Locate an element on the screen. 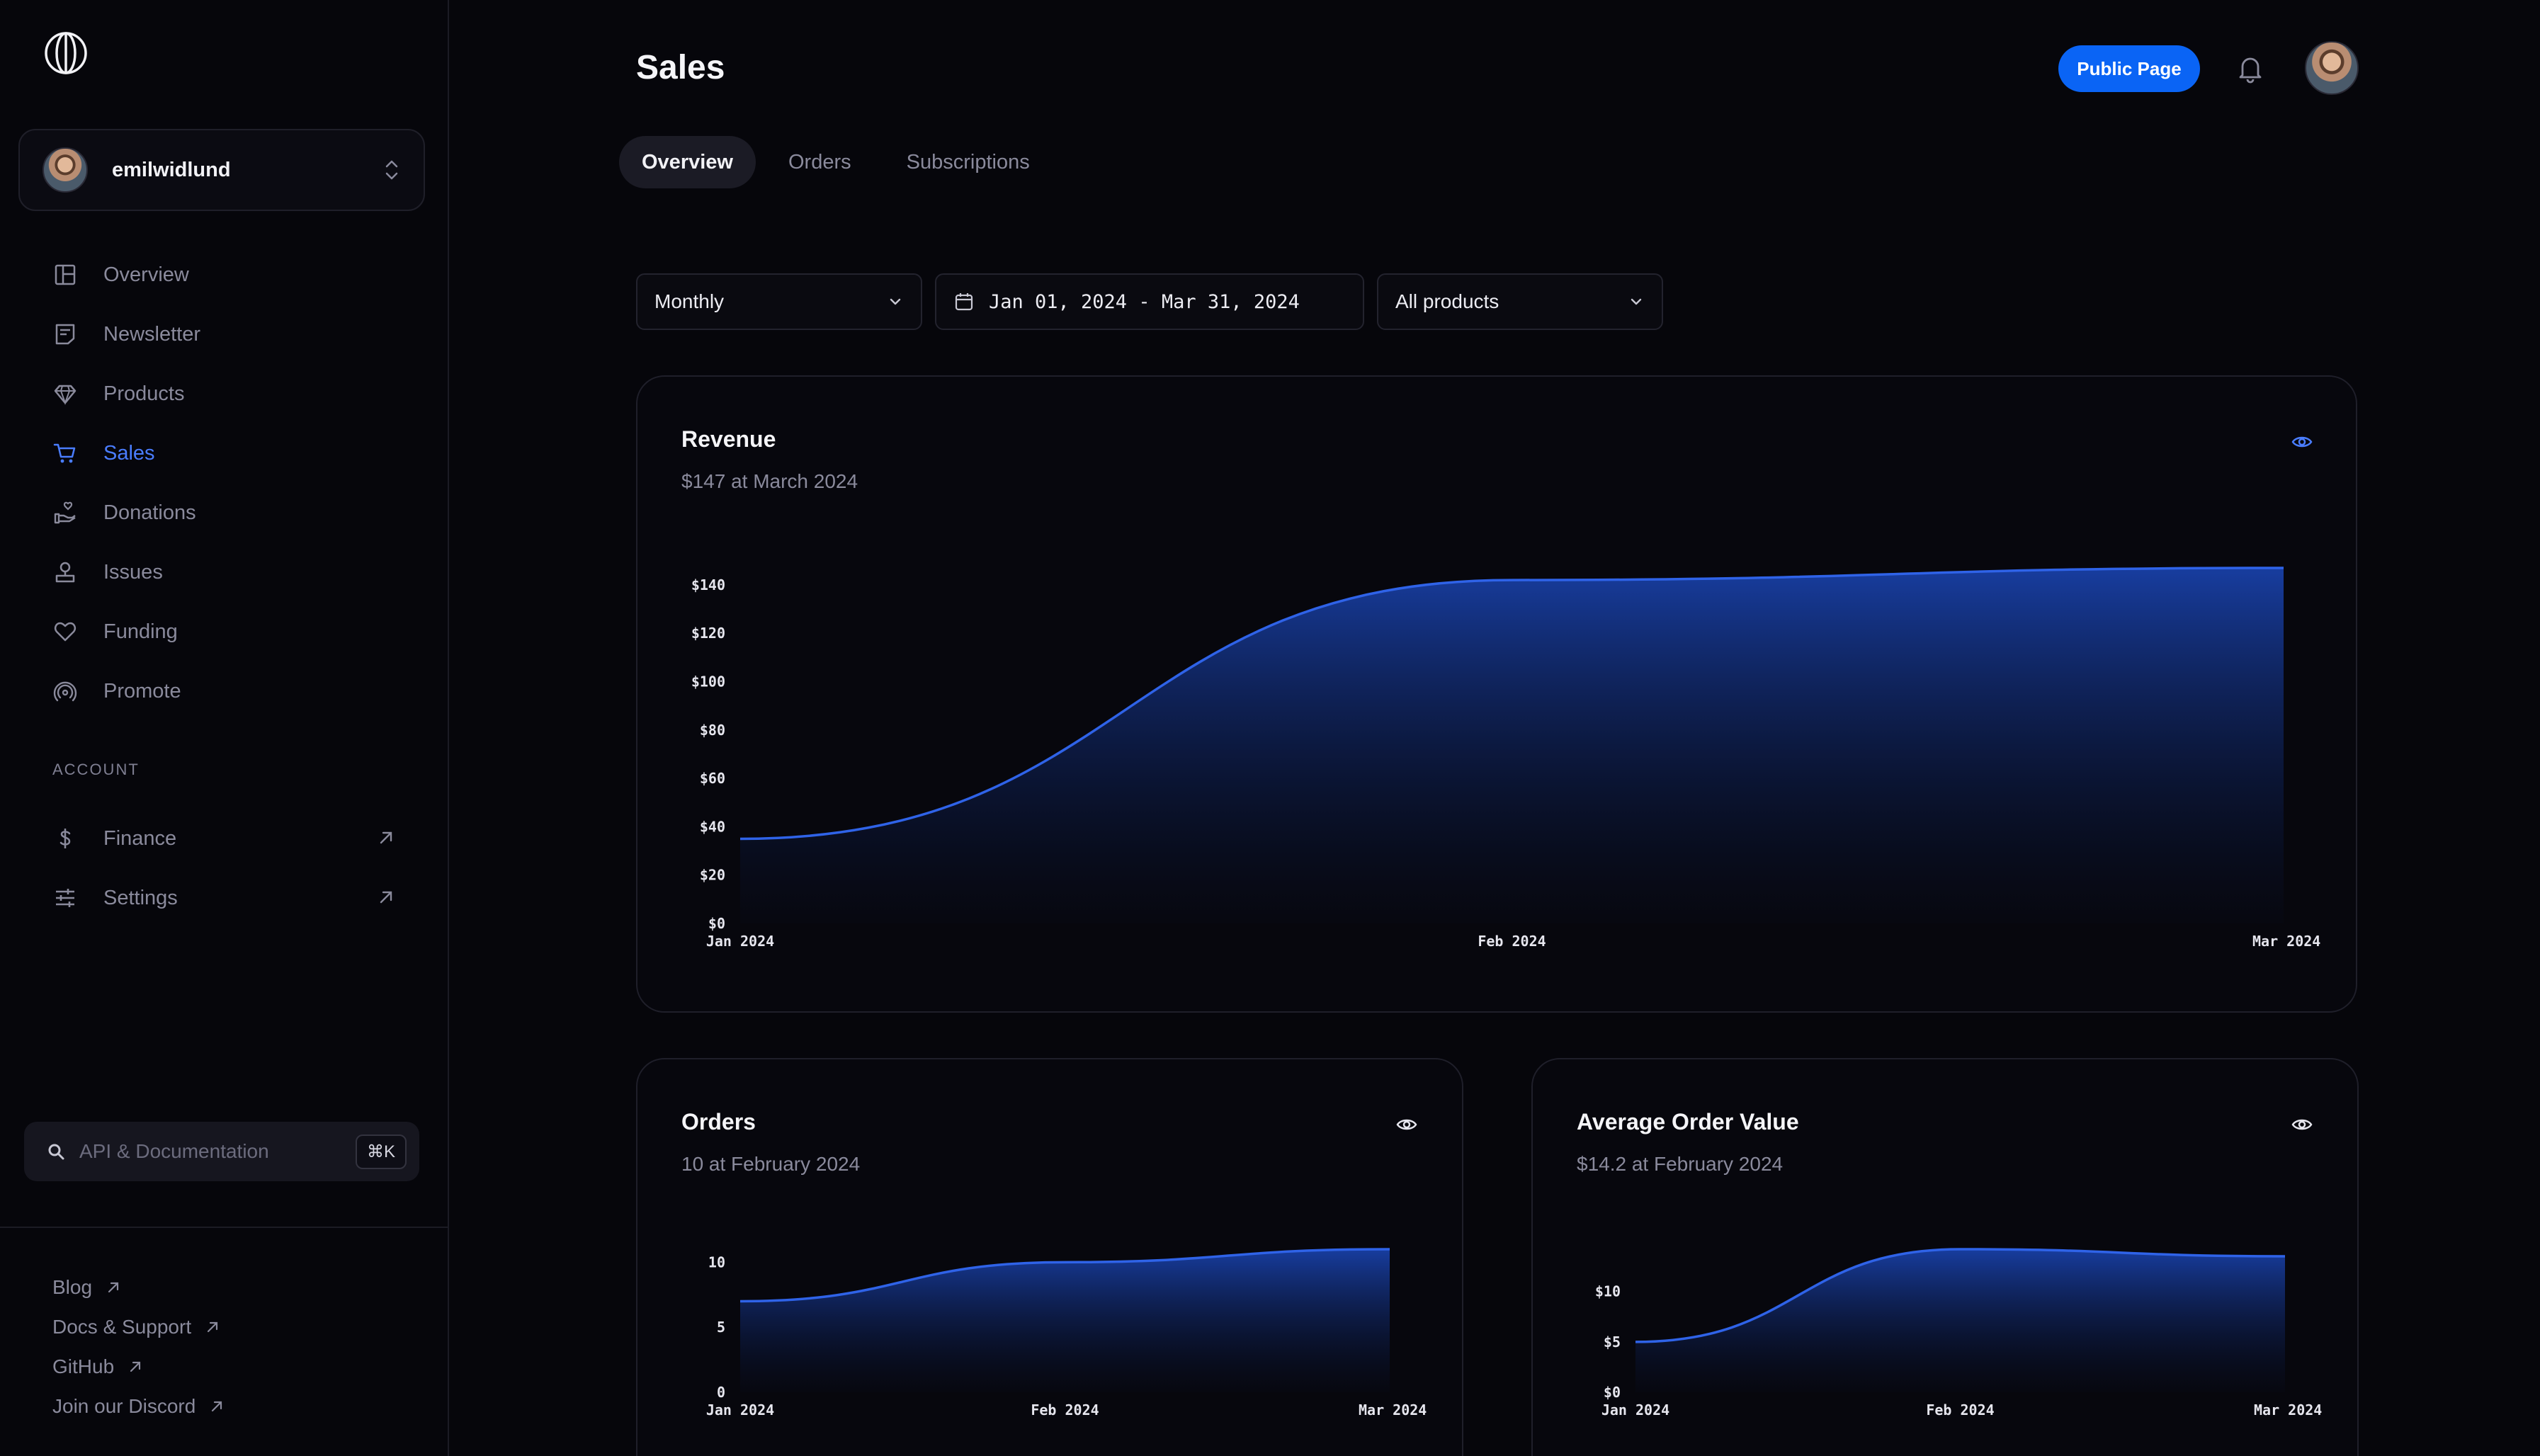 The height and width of the screenshot is (1456, 2540). sidebar-item-settings: Settings is located at coordinates (224, 898).